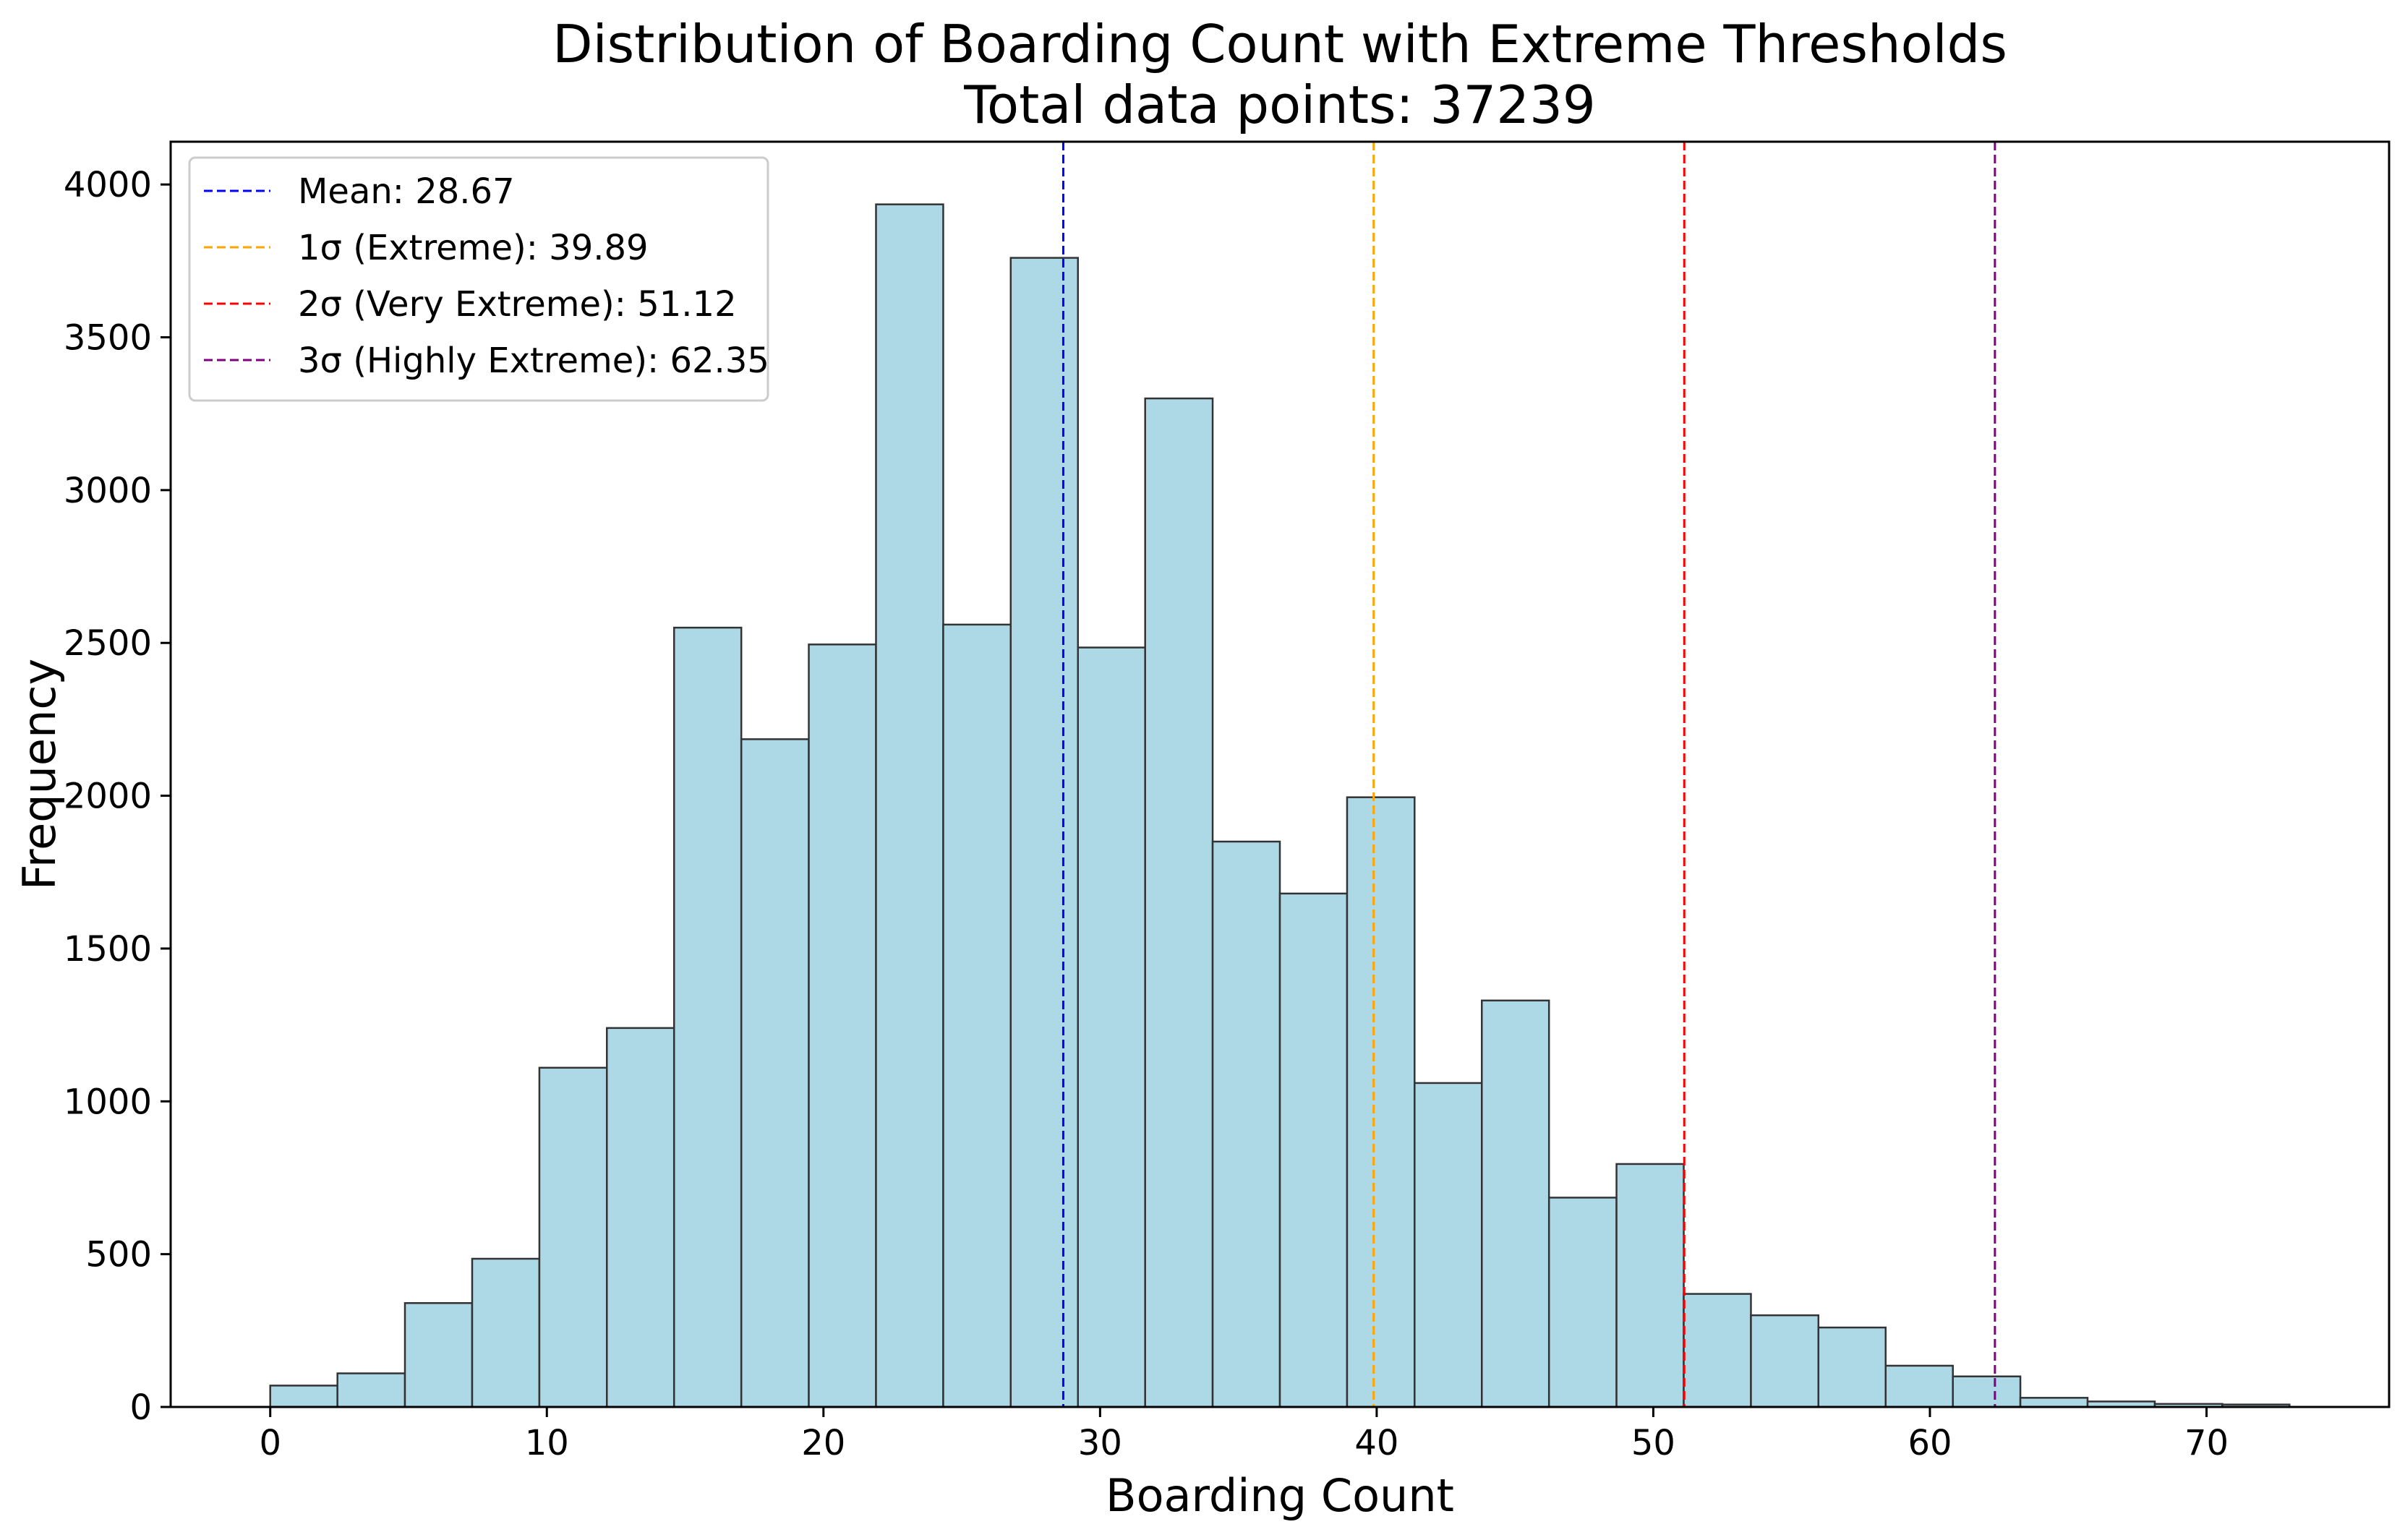  Describe the element at coordinates (108, 797) in the screenshot. I see `y-tick-label: 2000` at that location.